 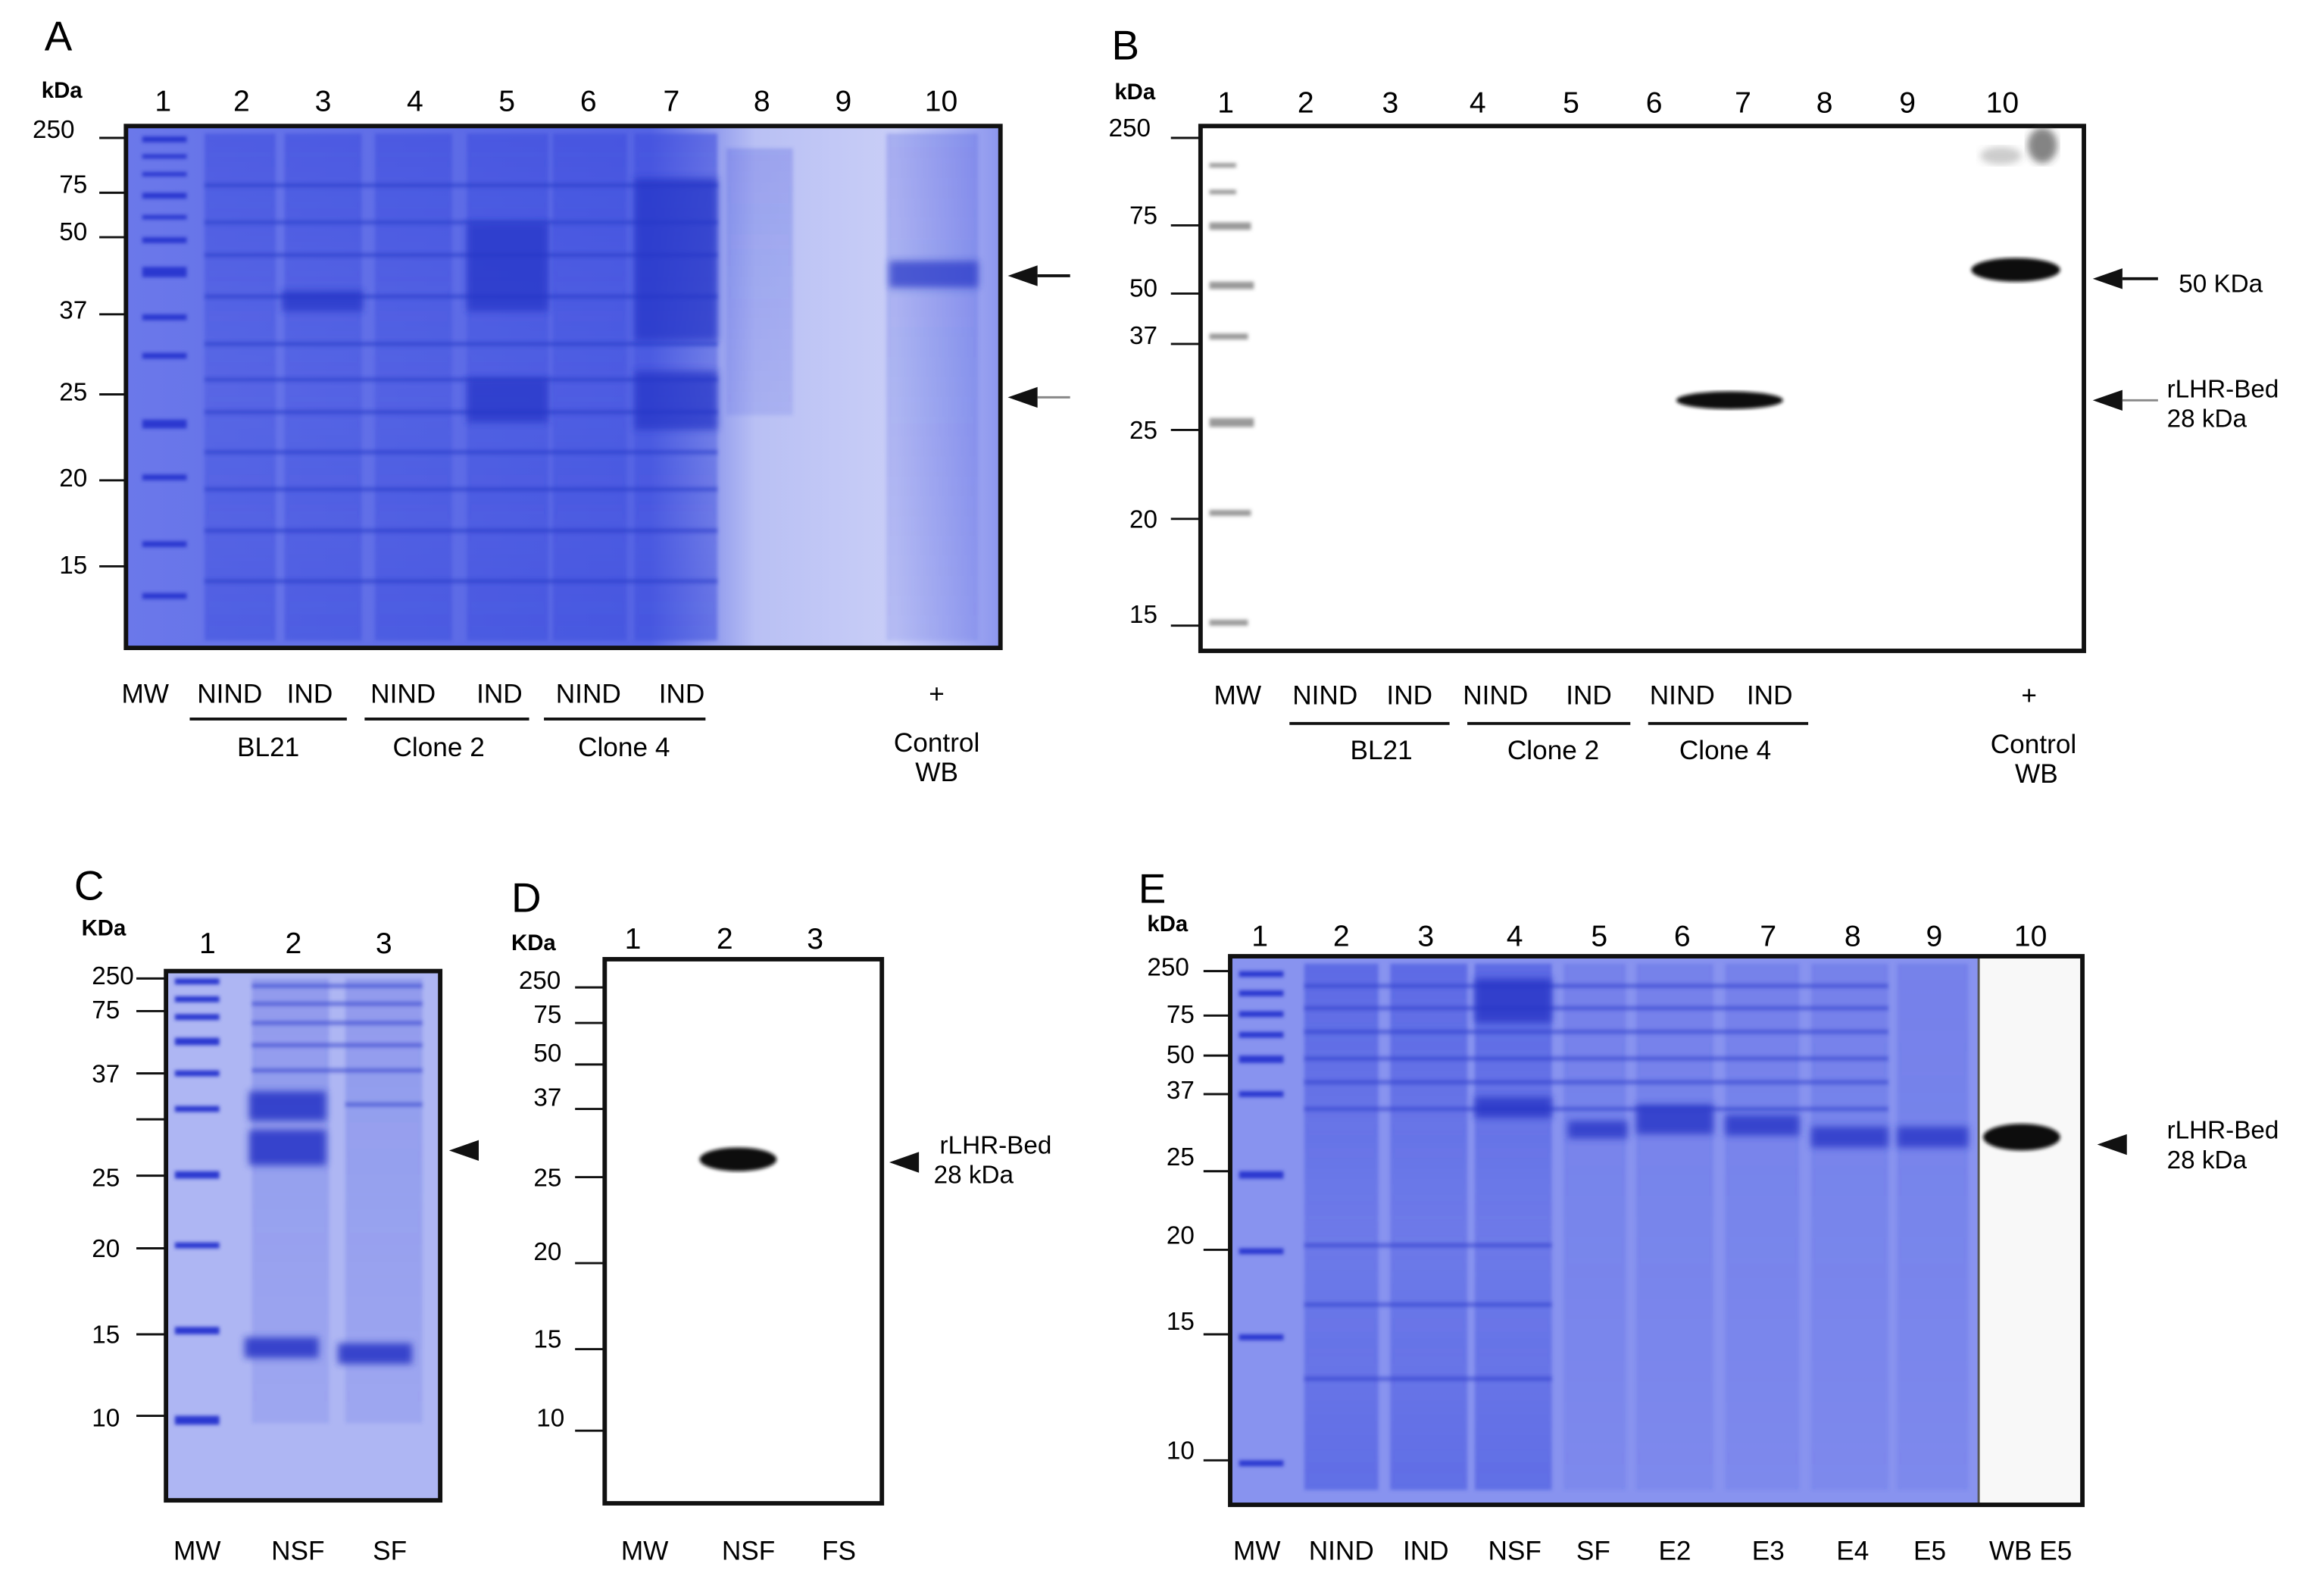 What do you see at coordinates (1649, 936) in the screenshot?
I see `panel-e-lane-numbers: 1 2 3 4 5 6 7 8 9 10` at bounding box center [1649, 936].